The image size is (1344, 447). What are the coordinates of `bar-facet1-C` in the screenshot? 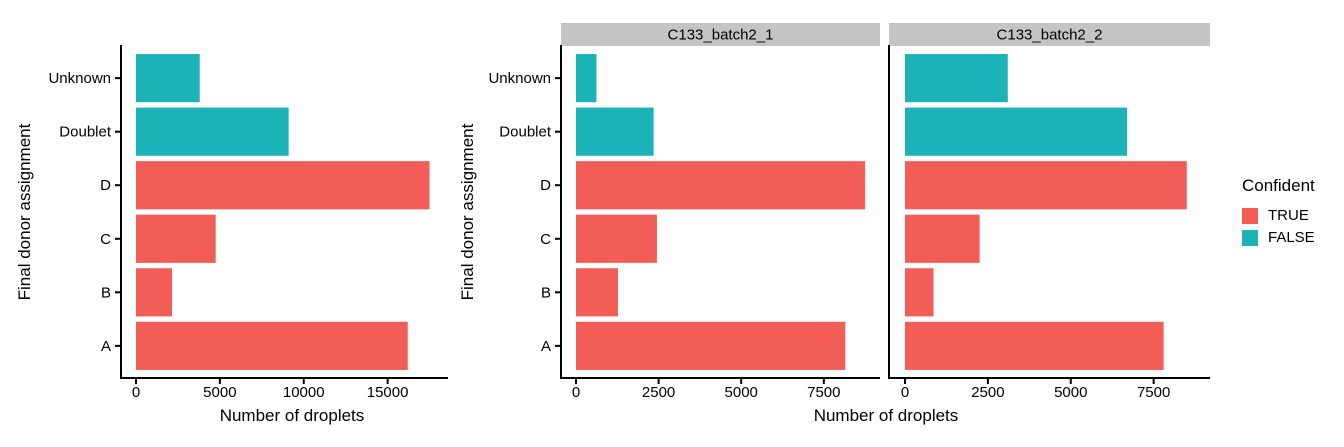 It's located at (616, 238).